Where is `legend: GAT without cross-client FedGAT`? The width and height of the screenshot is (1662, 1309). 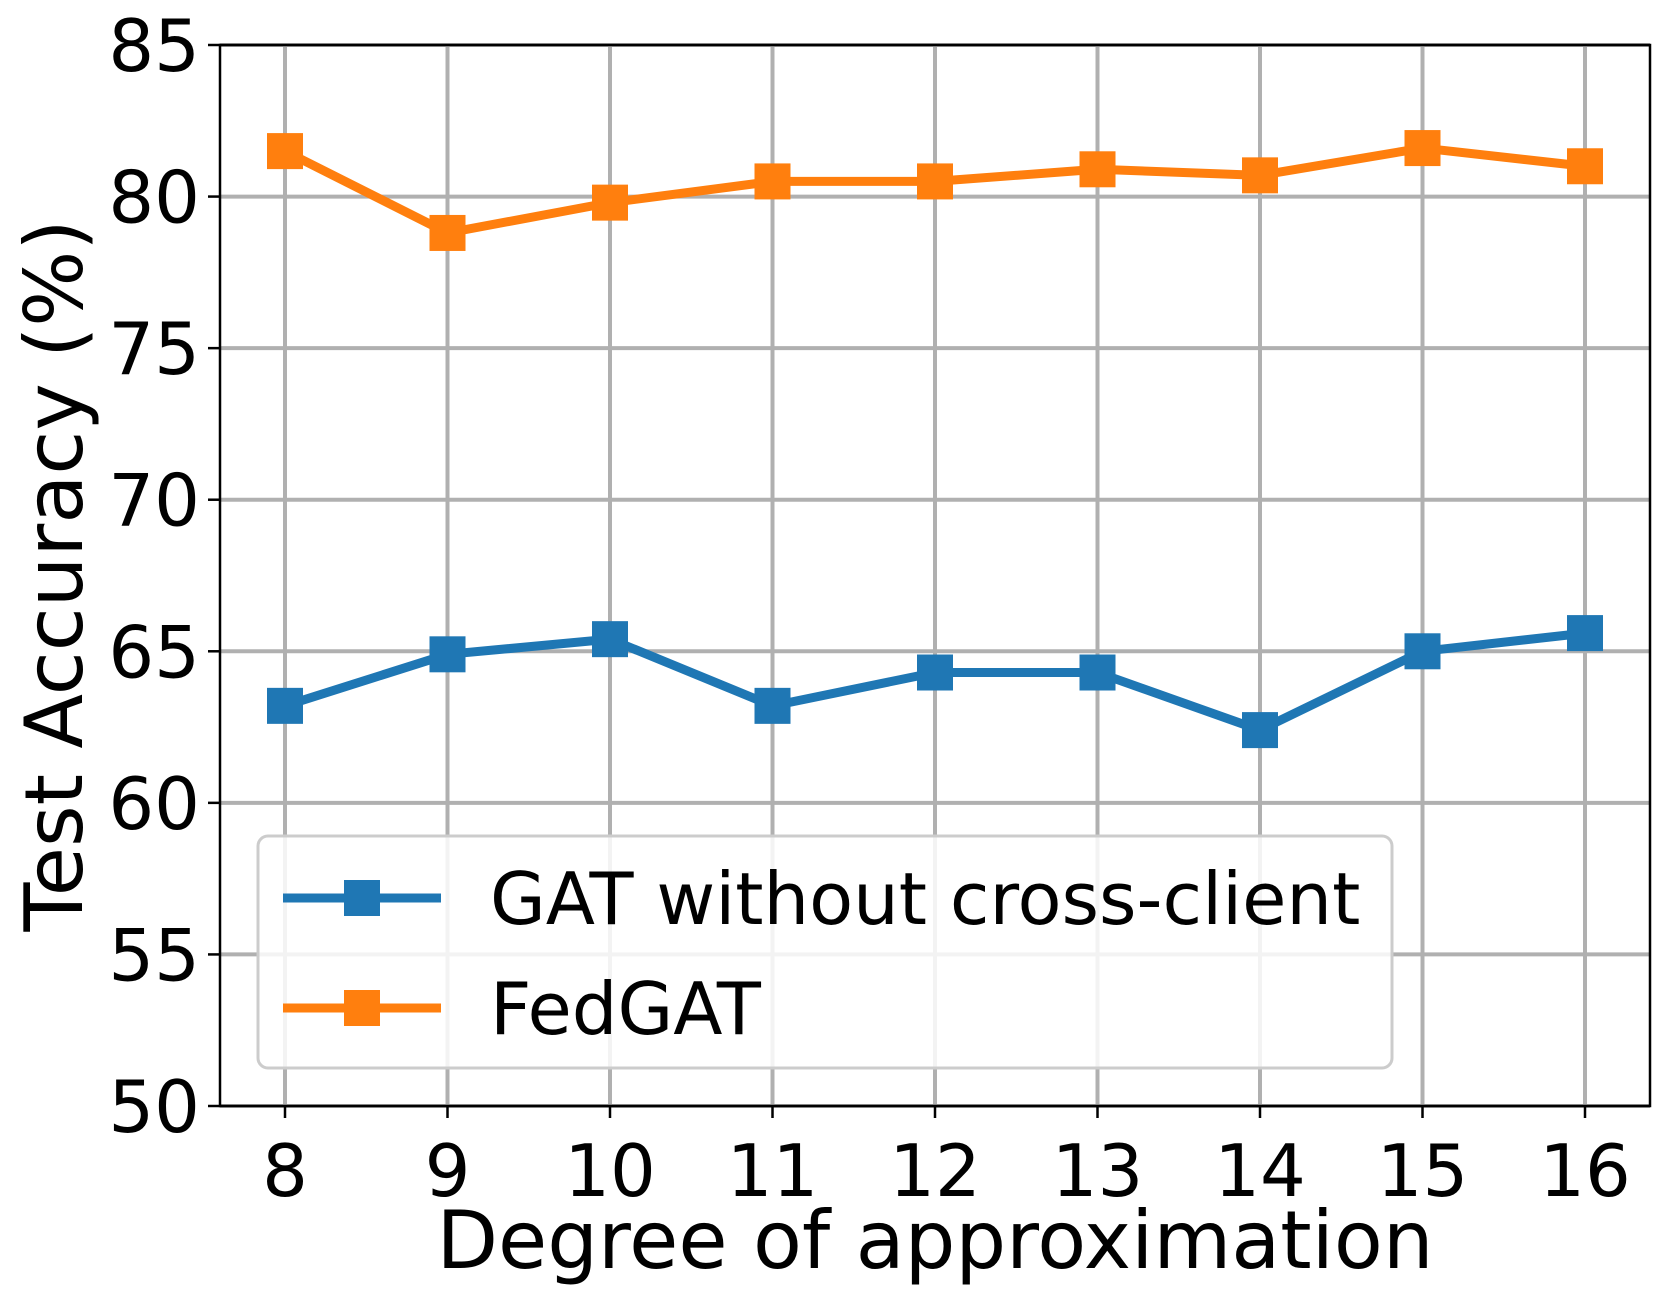
legend: GAT without cross-client FedGAT is located at coordinates (825, 952).